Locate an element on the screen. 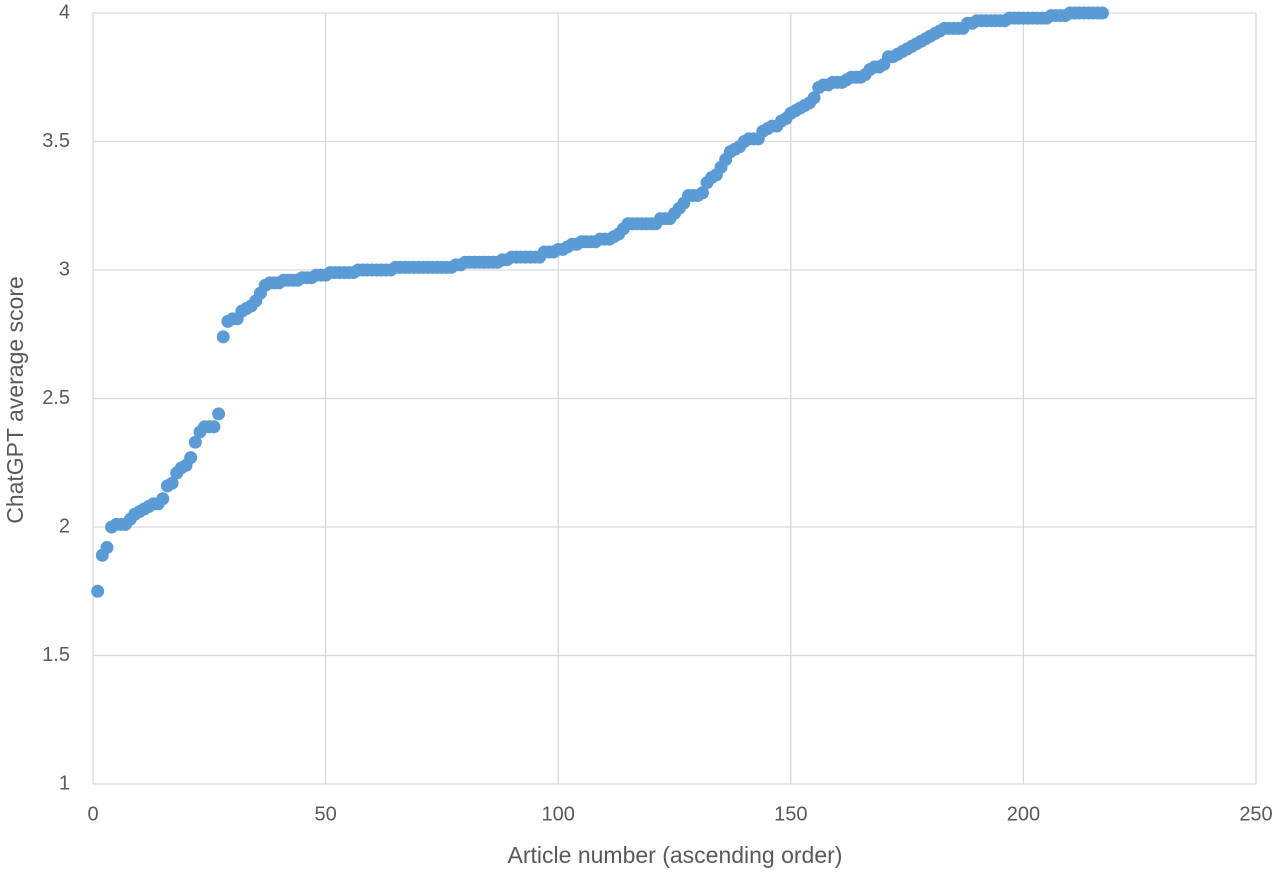  y-tick-label: 2 is located at coordinates (64, 526).